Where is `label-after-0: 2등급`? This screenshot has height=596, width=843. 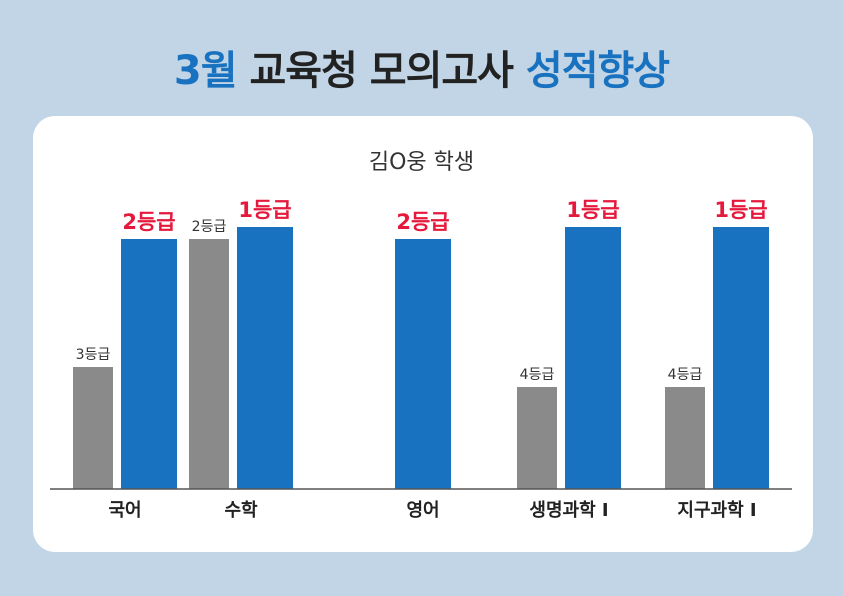
label-after-0: 2등급 is located at coordinates (148, 222).